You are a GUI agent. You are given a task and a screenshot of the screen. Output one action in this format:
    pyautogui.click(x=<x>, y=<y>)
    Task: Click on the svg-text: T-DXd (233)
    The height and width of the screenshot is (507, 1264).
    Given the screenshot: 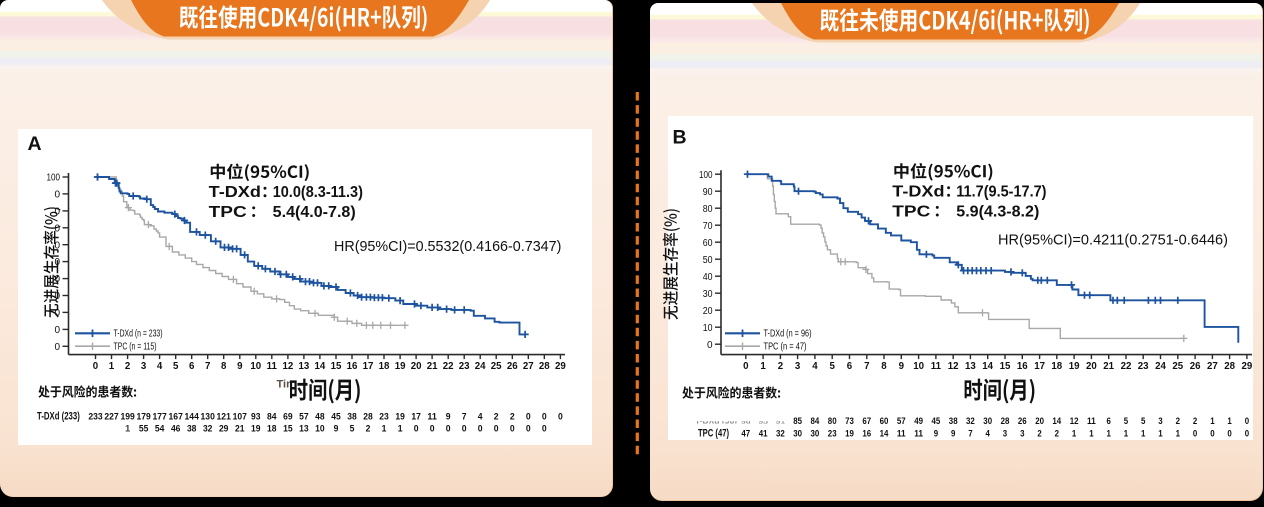 What is the action you would take?
    pyautogui.click(x=58, y=417)
    